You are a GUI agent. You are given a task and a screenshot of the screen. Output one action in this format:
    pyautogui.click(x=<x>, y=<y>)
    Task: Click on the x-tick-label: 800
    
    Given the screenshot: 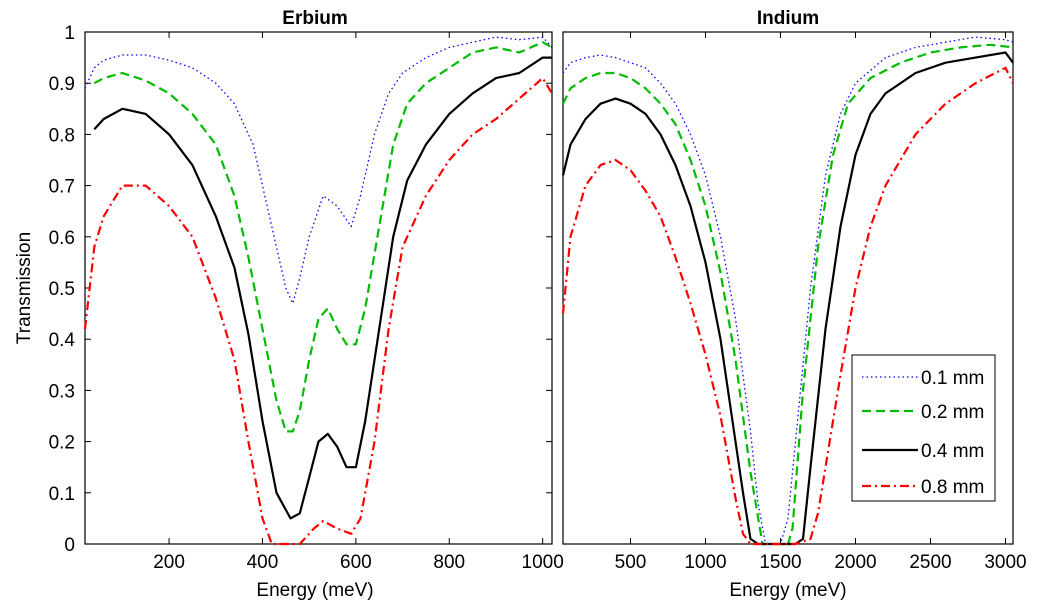 What is the action you would take?
    pyautogui.click(x=449, y=562)
    